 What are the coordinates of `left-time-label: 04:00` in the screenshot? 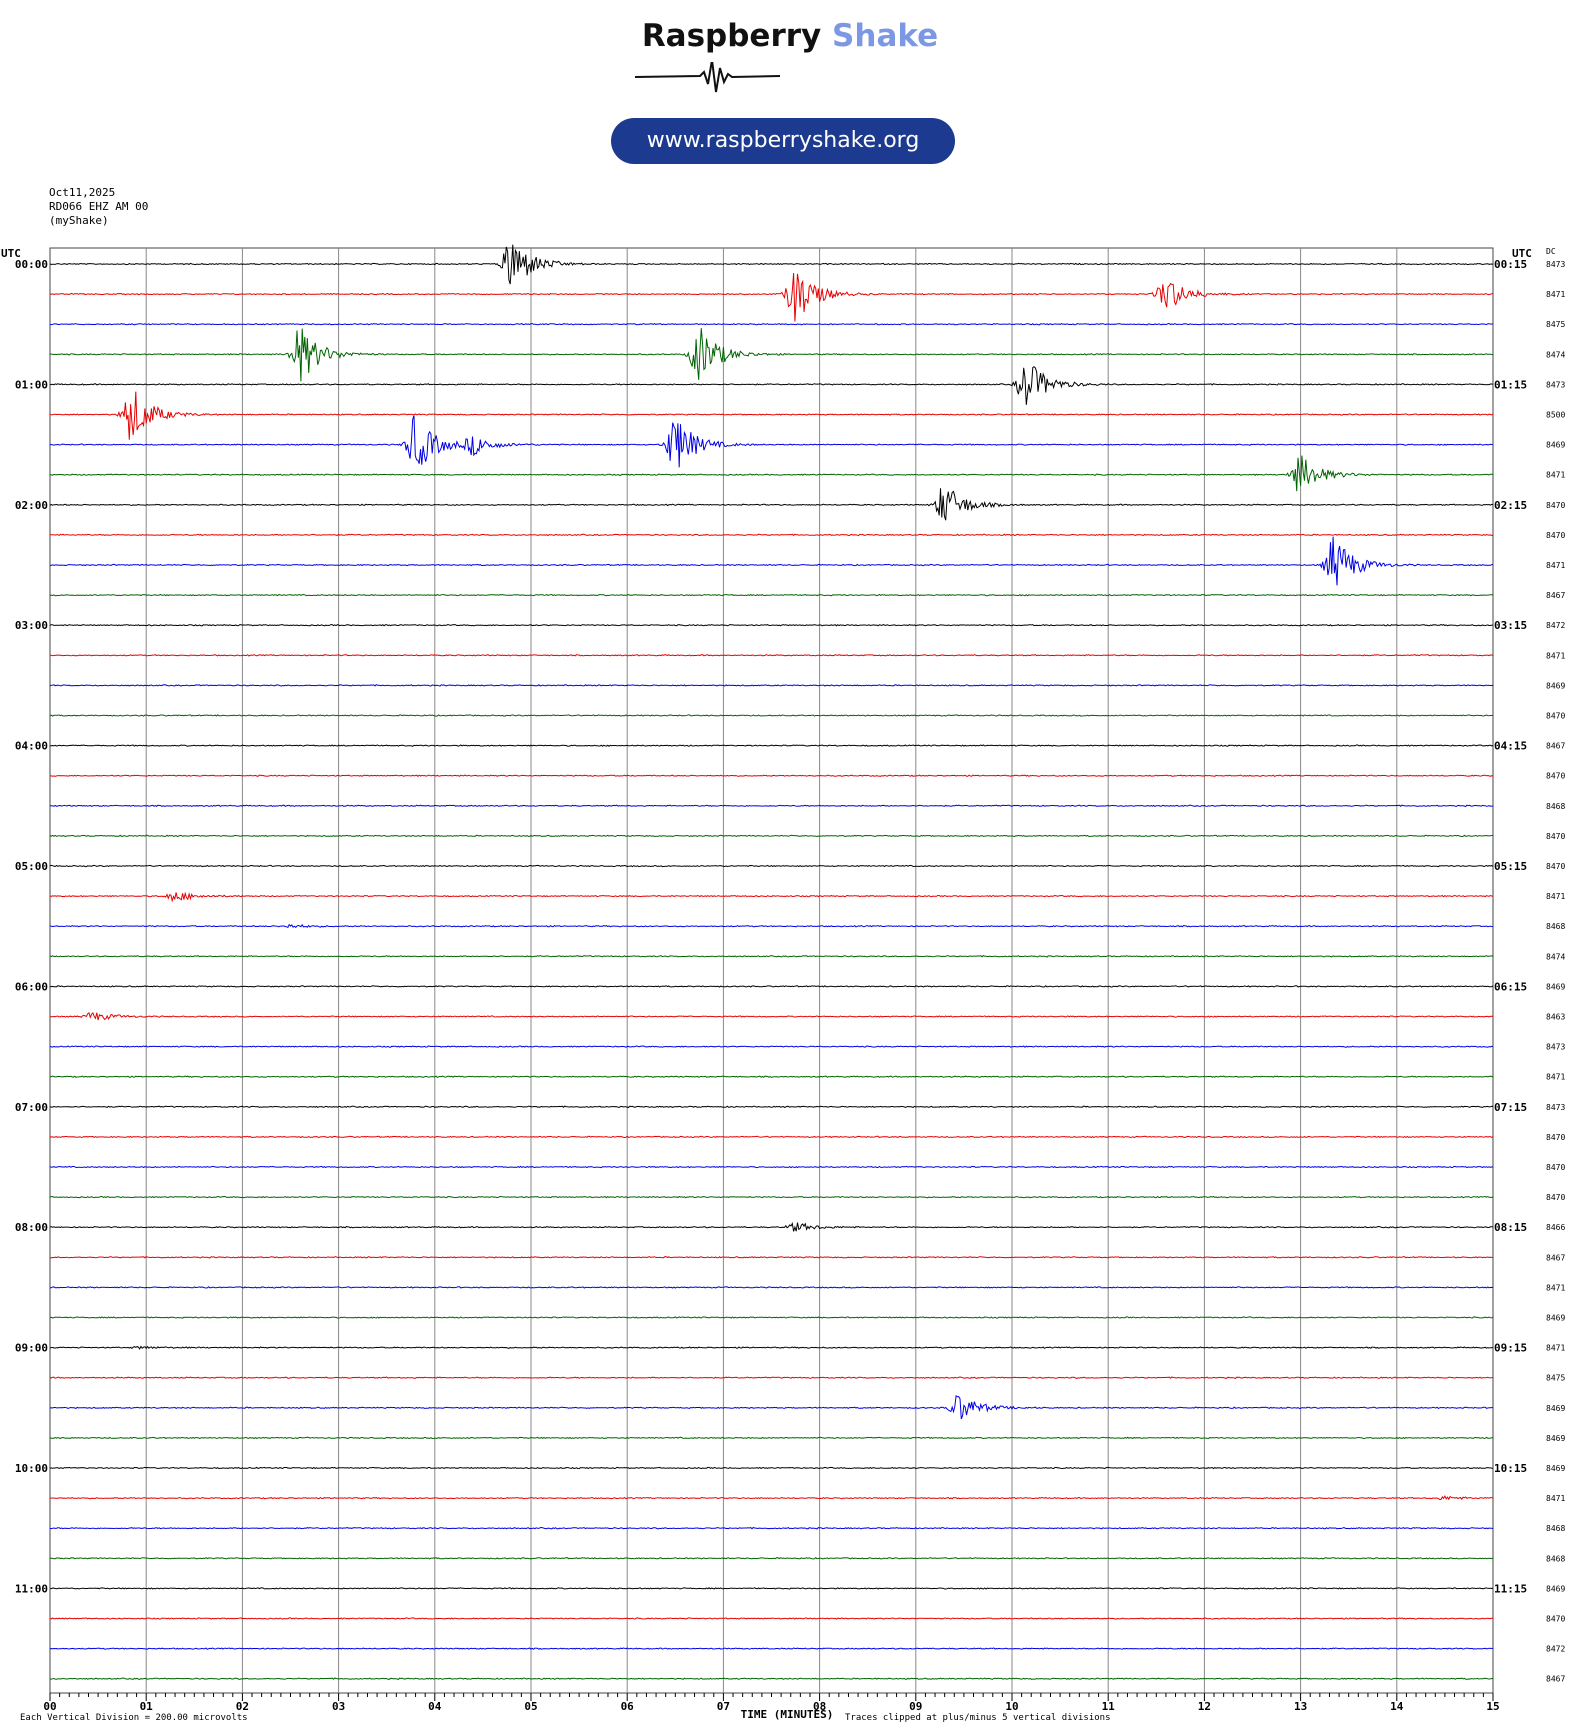 It's located at (31, 746).